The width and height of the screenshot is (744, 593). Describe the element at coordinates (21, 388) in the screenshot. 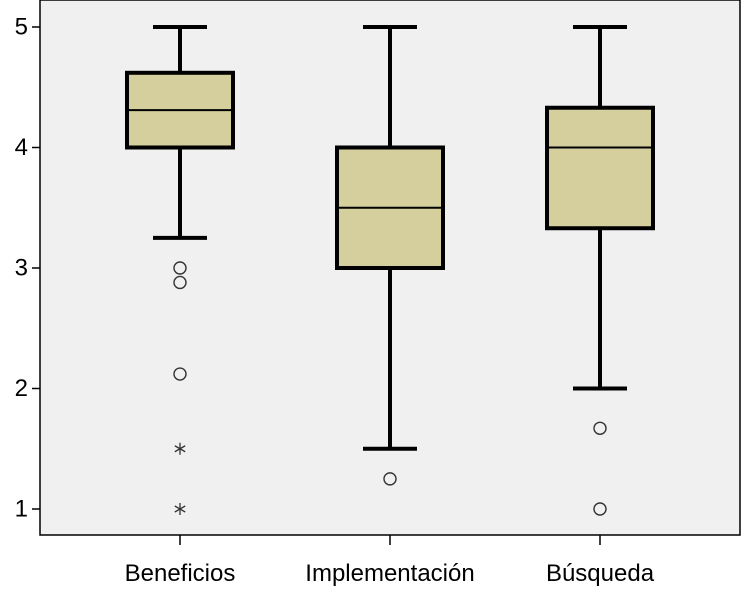

I see `y-tick-label: 2` at that location.